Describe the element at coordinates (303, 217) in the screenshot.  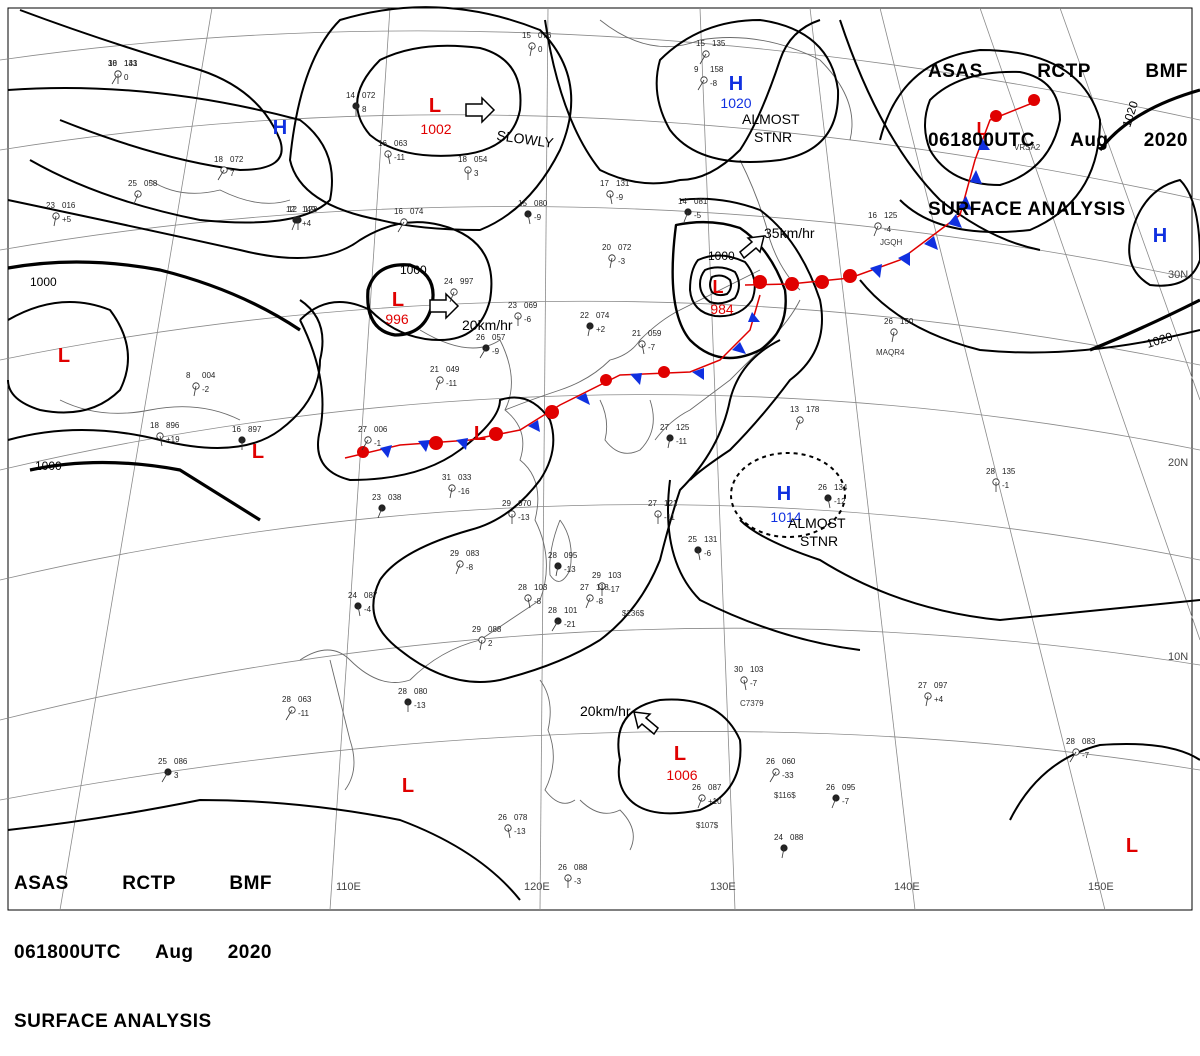
I see `station-plot: 12 123` at that location.